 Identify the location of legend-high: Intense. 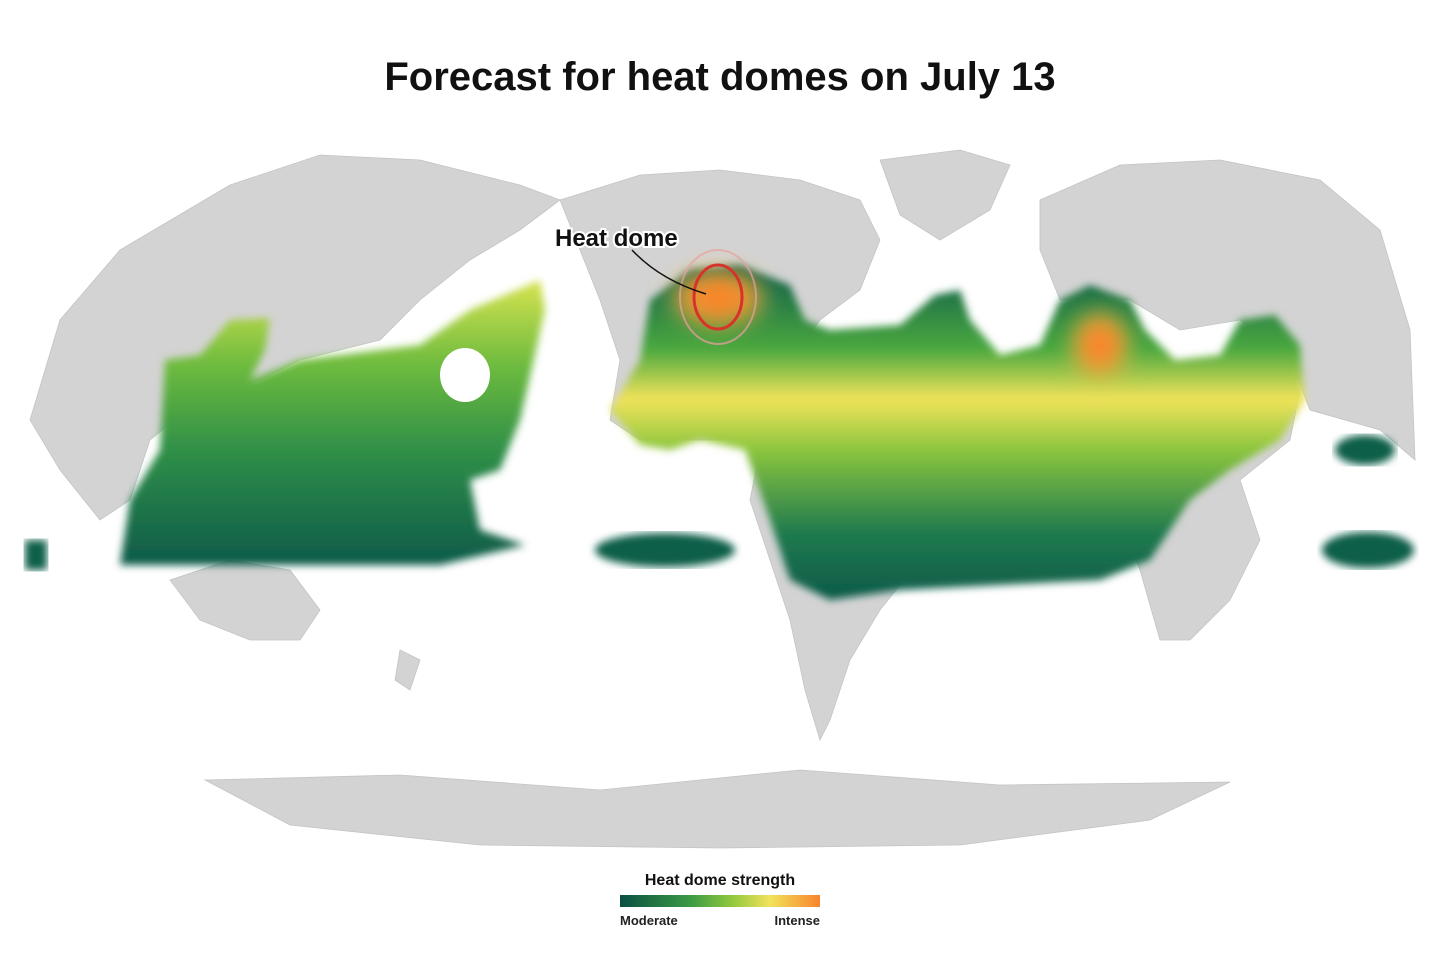
(797, 920).